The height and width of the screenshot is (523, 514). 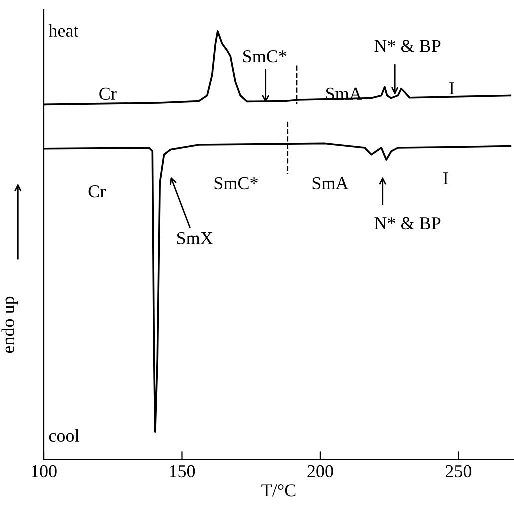 I want to click on annotation: SmX, so click(x=196, y=238).